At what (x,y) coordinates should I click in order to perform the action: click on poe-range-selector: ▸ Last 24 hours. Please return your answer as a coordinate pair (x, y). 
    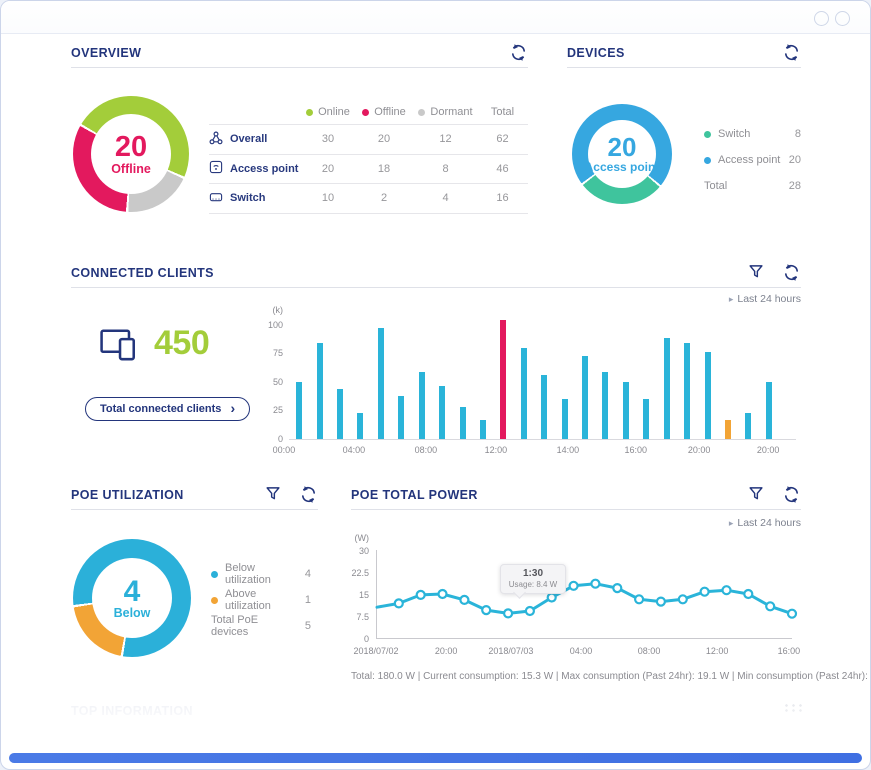
    Looking at the image, I should click on (701, 523).